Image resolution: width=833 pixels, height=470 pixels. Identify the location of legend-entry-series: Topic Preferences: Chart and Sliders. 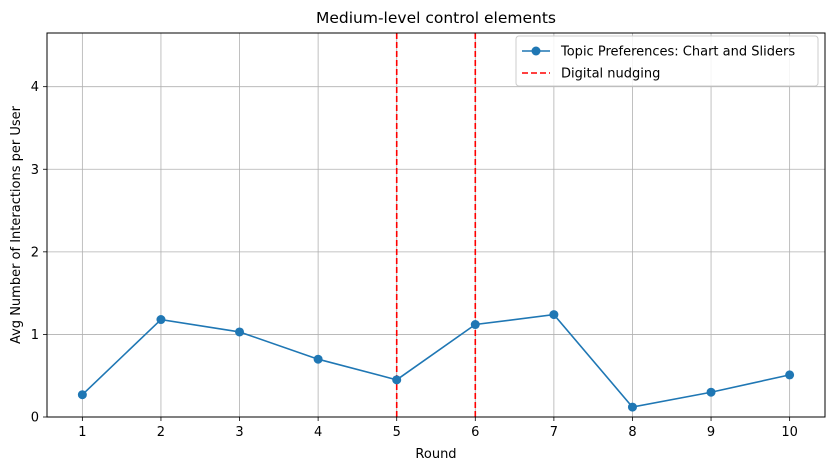
(677, 52).